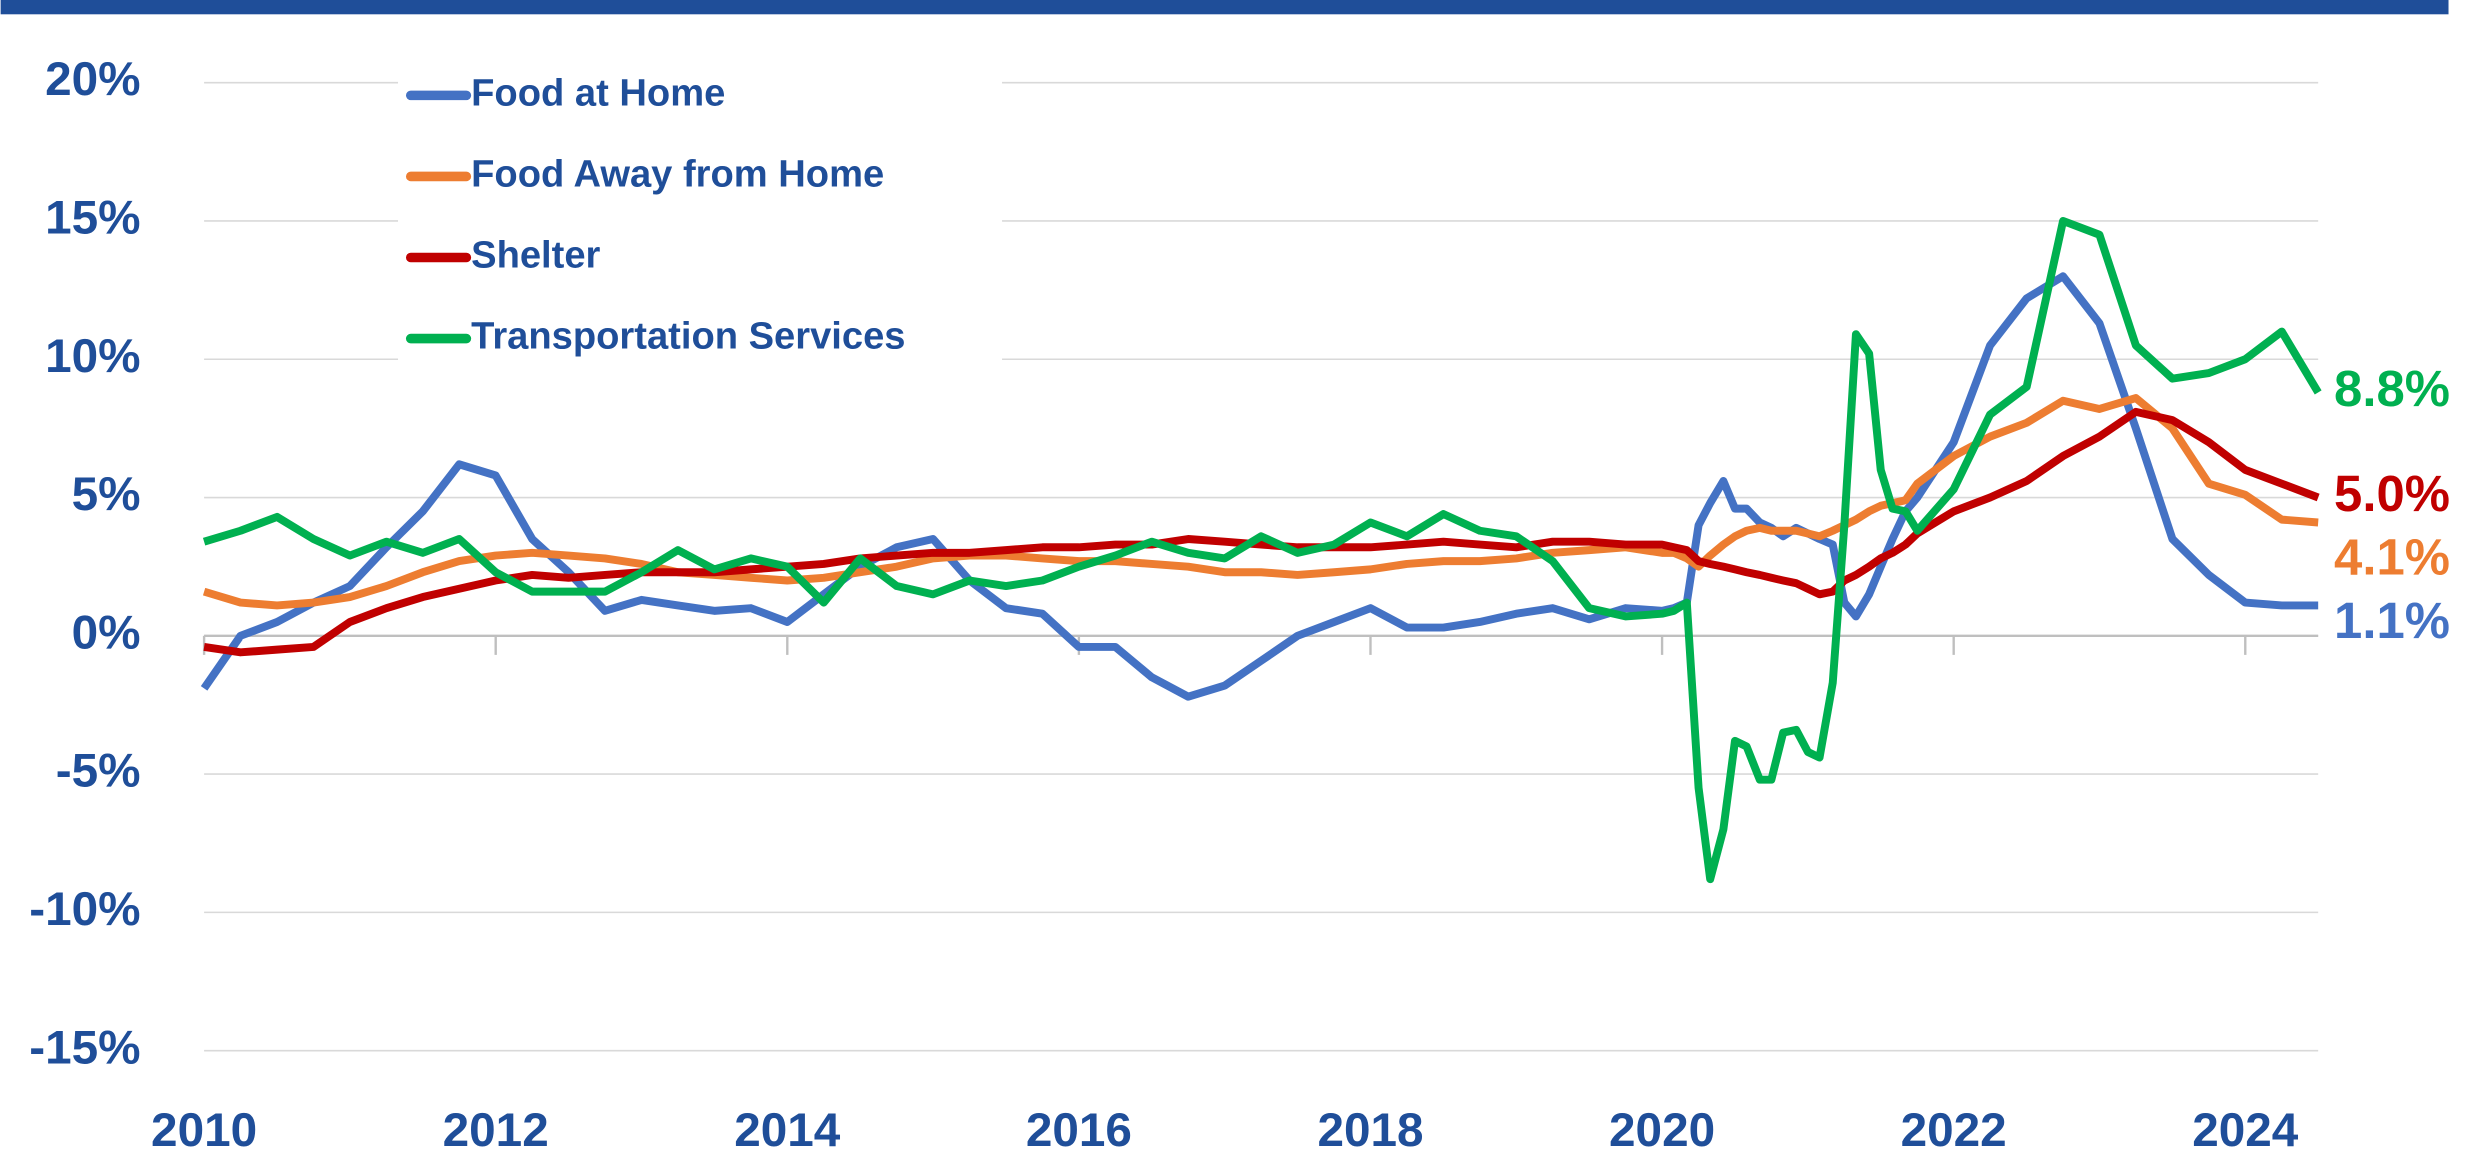 The height and width of the screenshot is (1154, 2473). What do you see at coordinates (496, 1129) in the screenshot?
I see `x-tick-label: 2012` at bounding box center [496, 1129].